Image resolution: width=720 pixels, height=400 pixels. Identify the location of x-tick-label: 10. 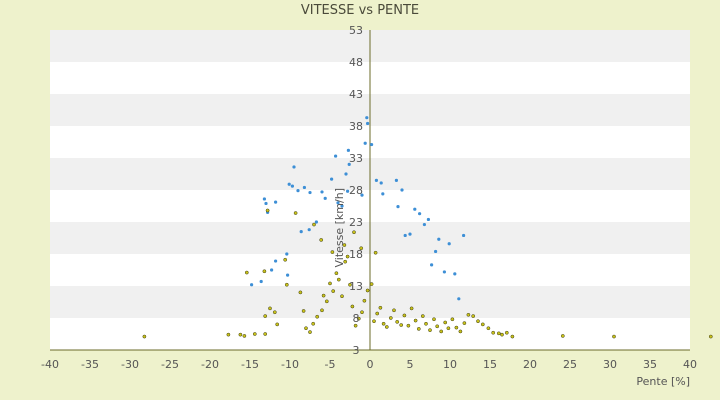
(450, 364).